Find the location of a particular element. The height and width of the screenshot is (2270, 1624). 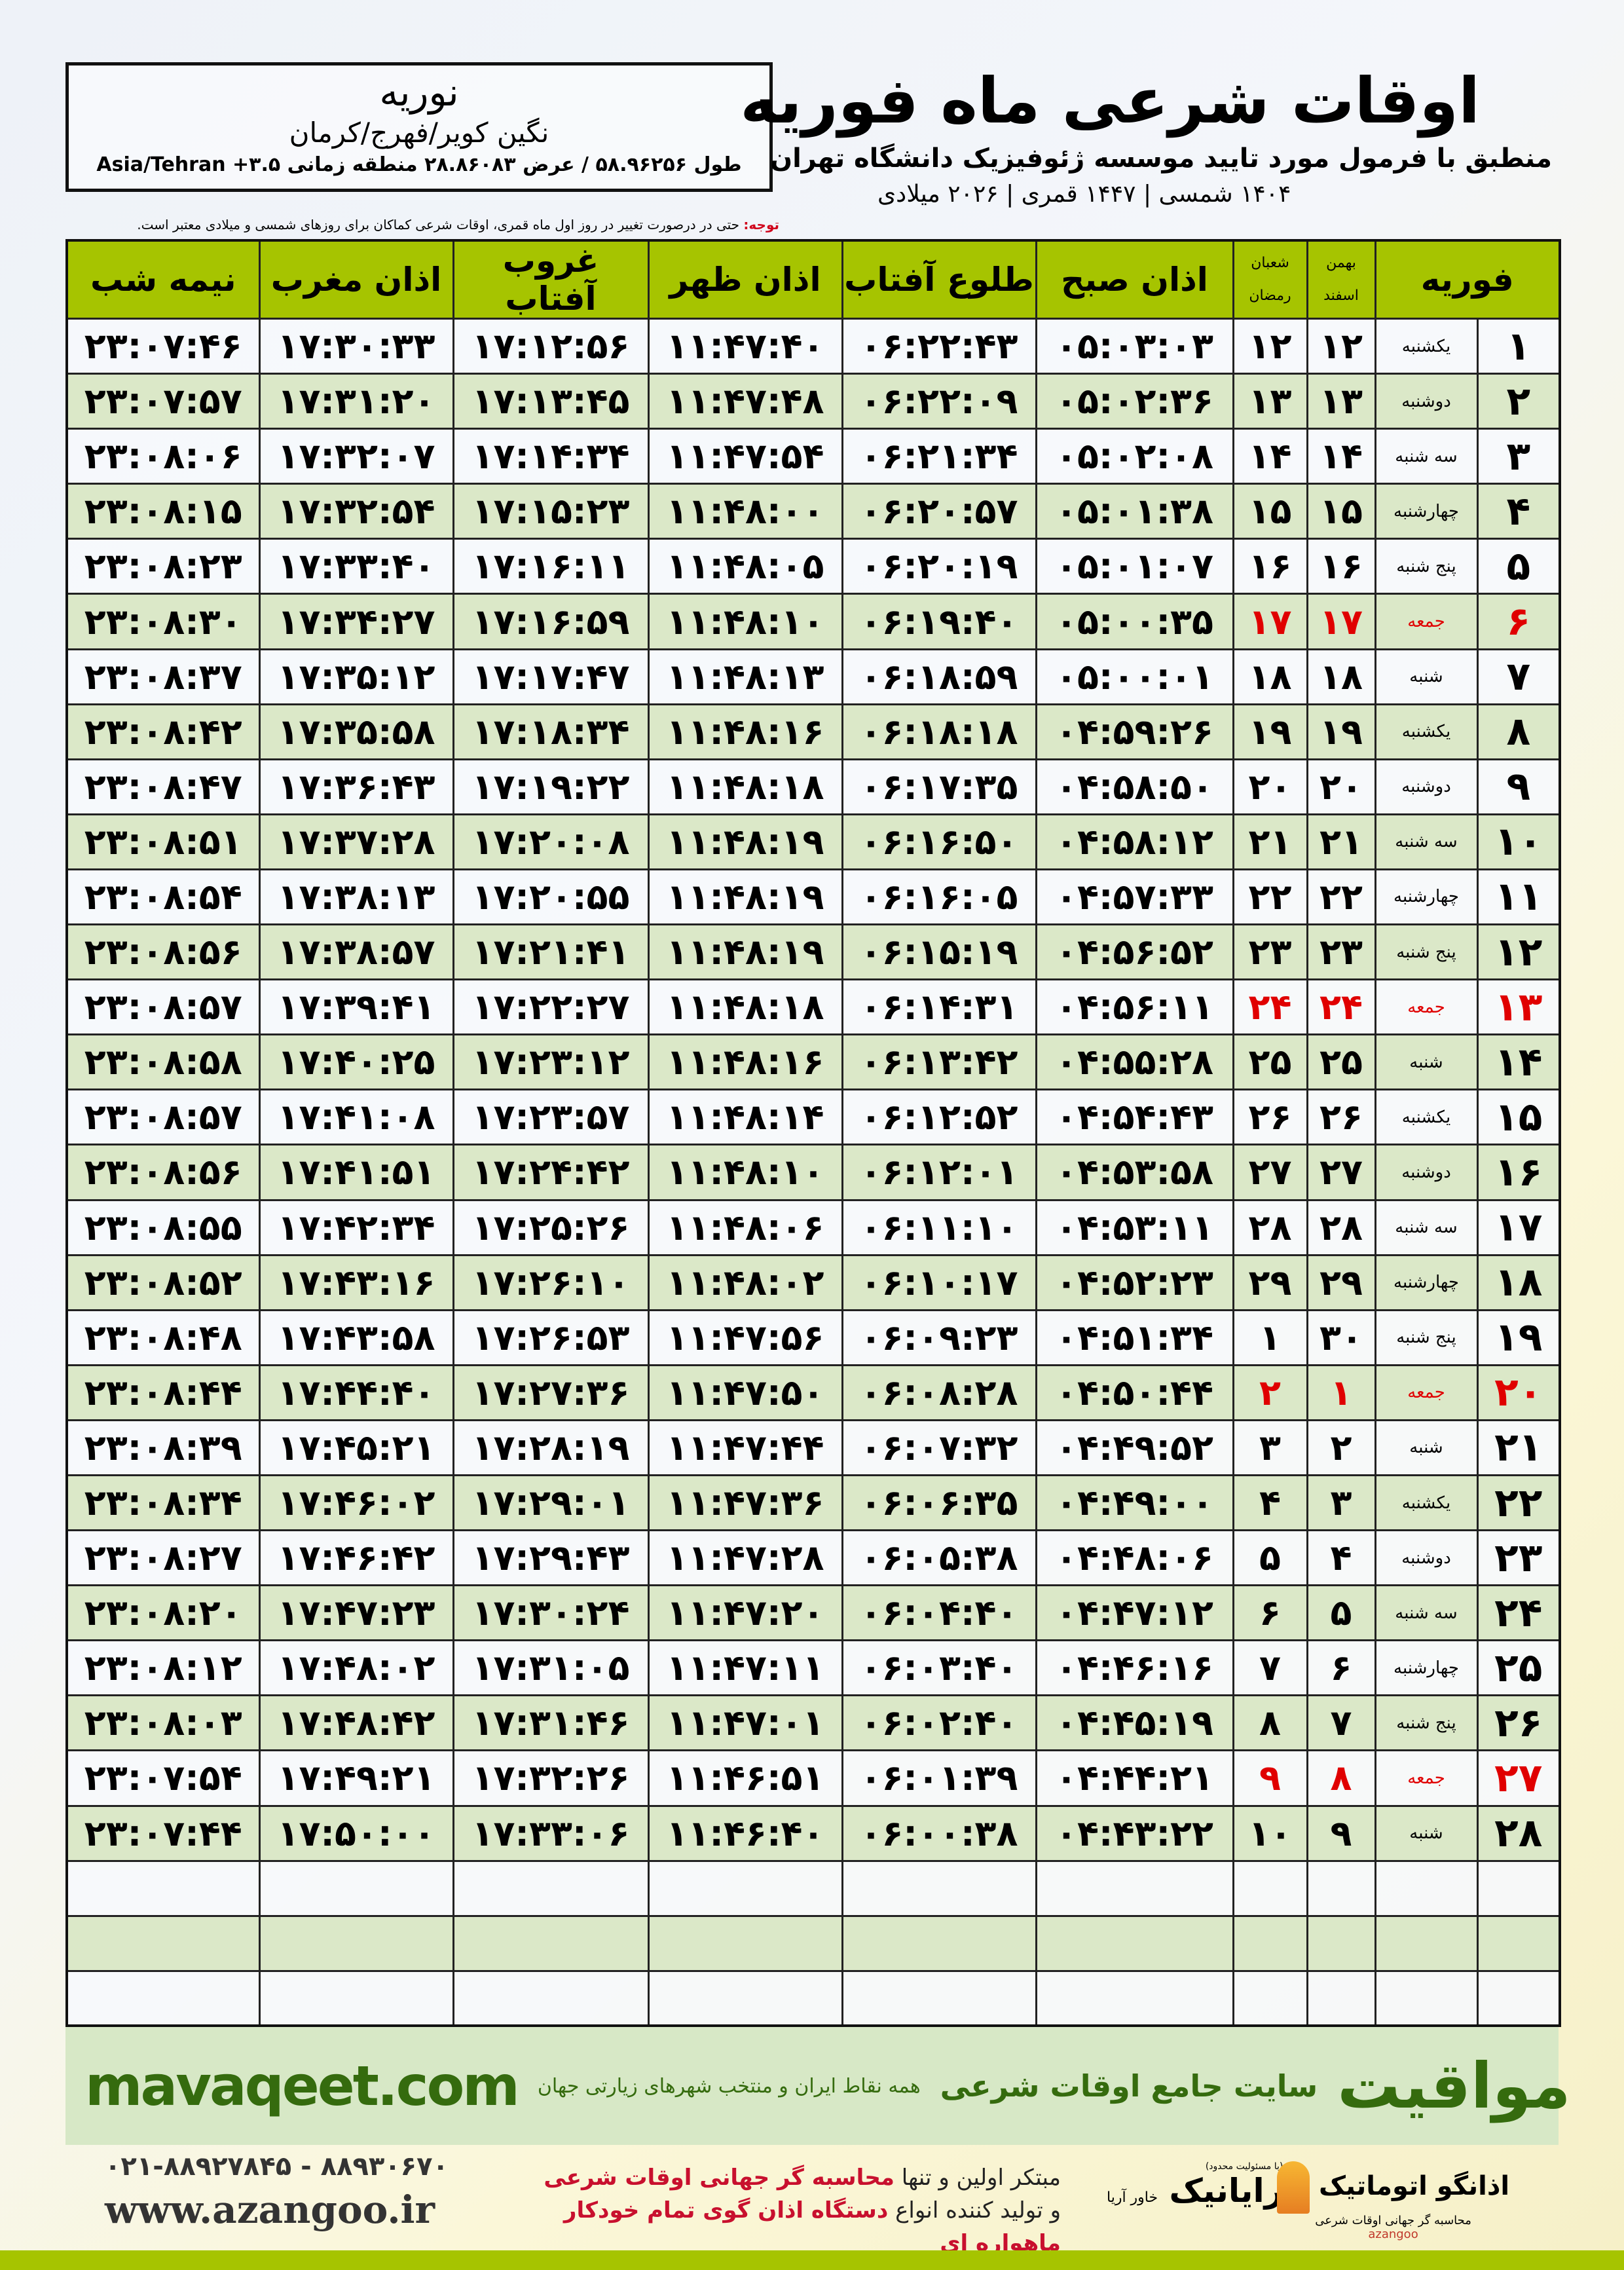

cell-sunset: ۱۷:۳۱:۰۵ is located at coordinates (551, 1668).